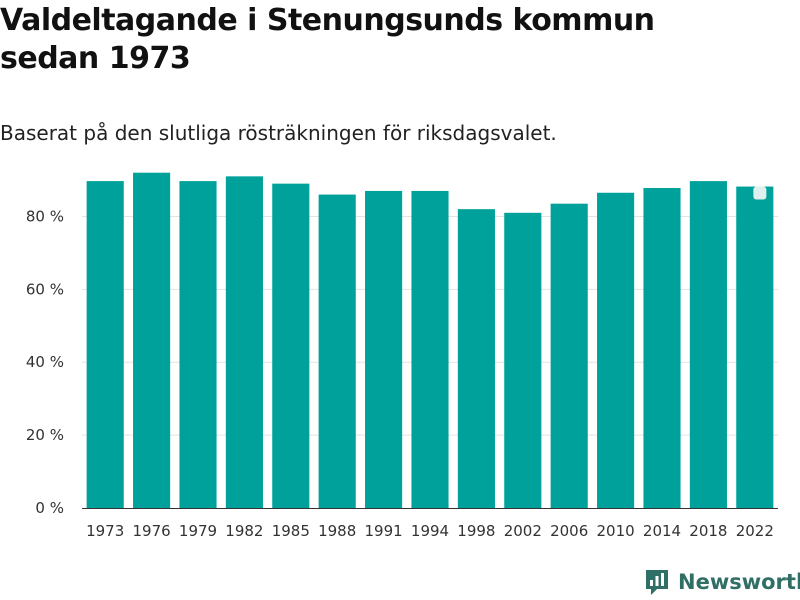 This screenshot has width=800, height=600. Describe the element at coordinates (662, 348) in the screenshot. I see `bar-2014` at that location.